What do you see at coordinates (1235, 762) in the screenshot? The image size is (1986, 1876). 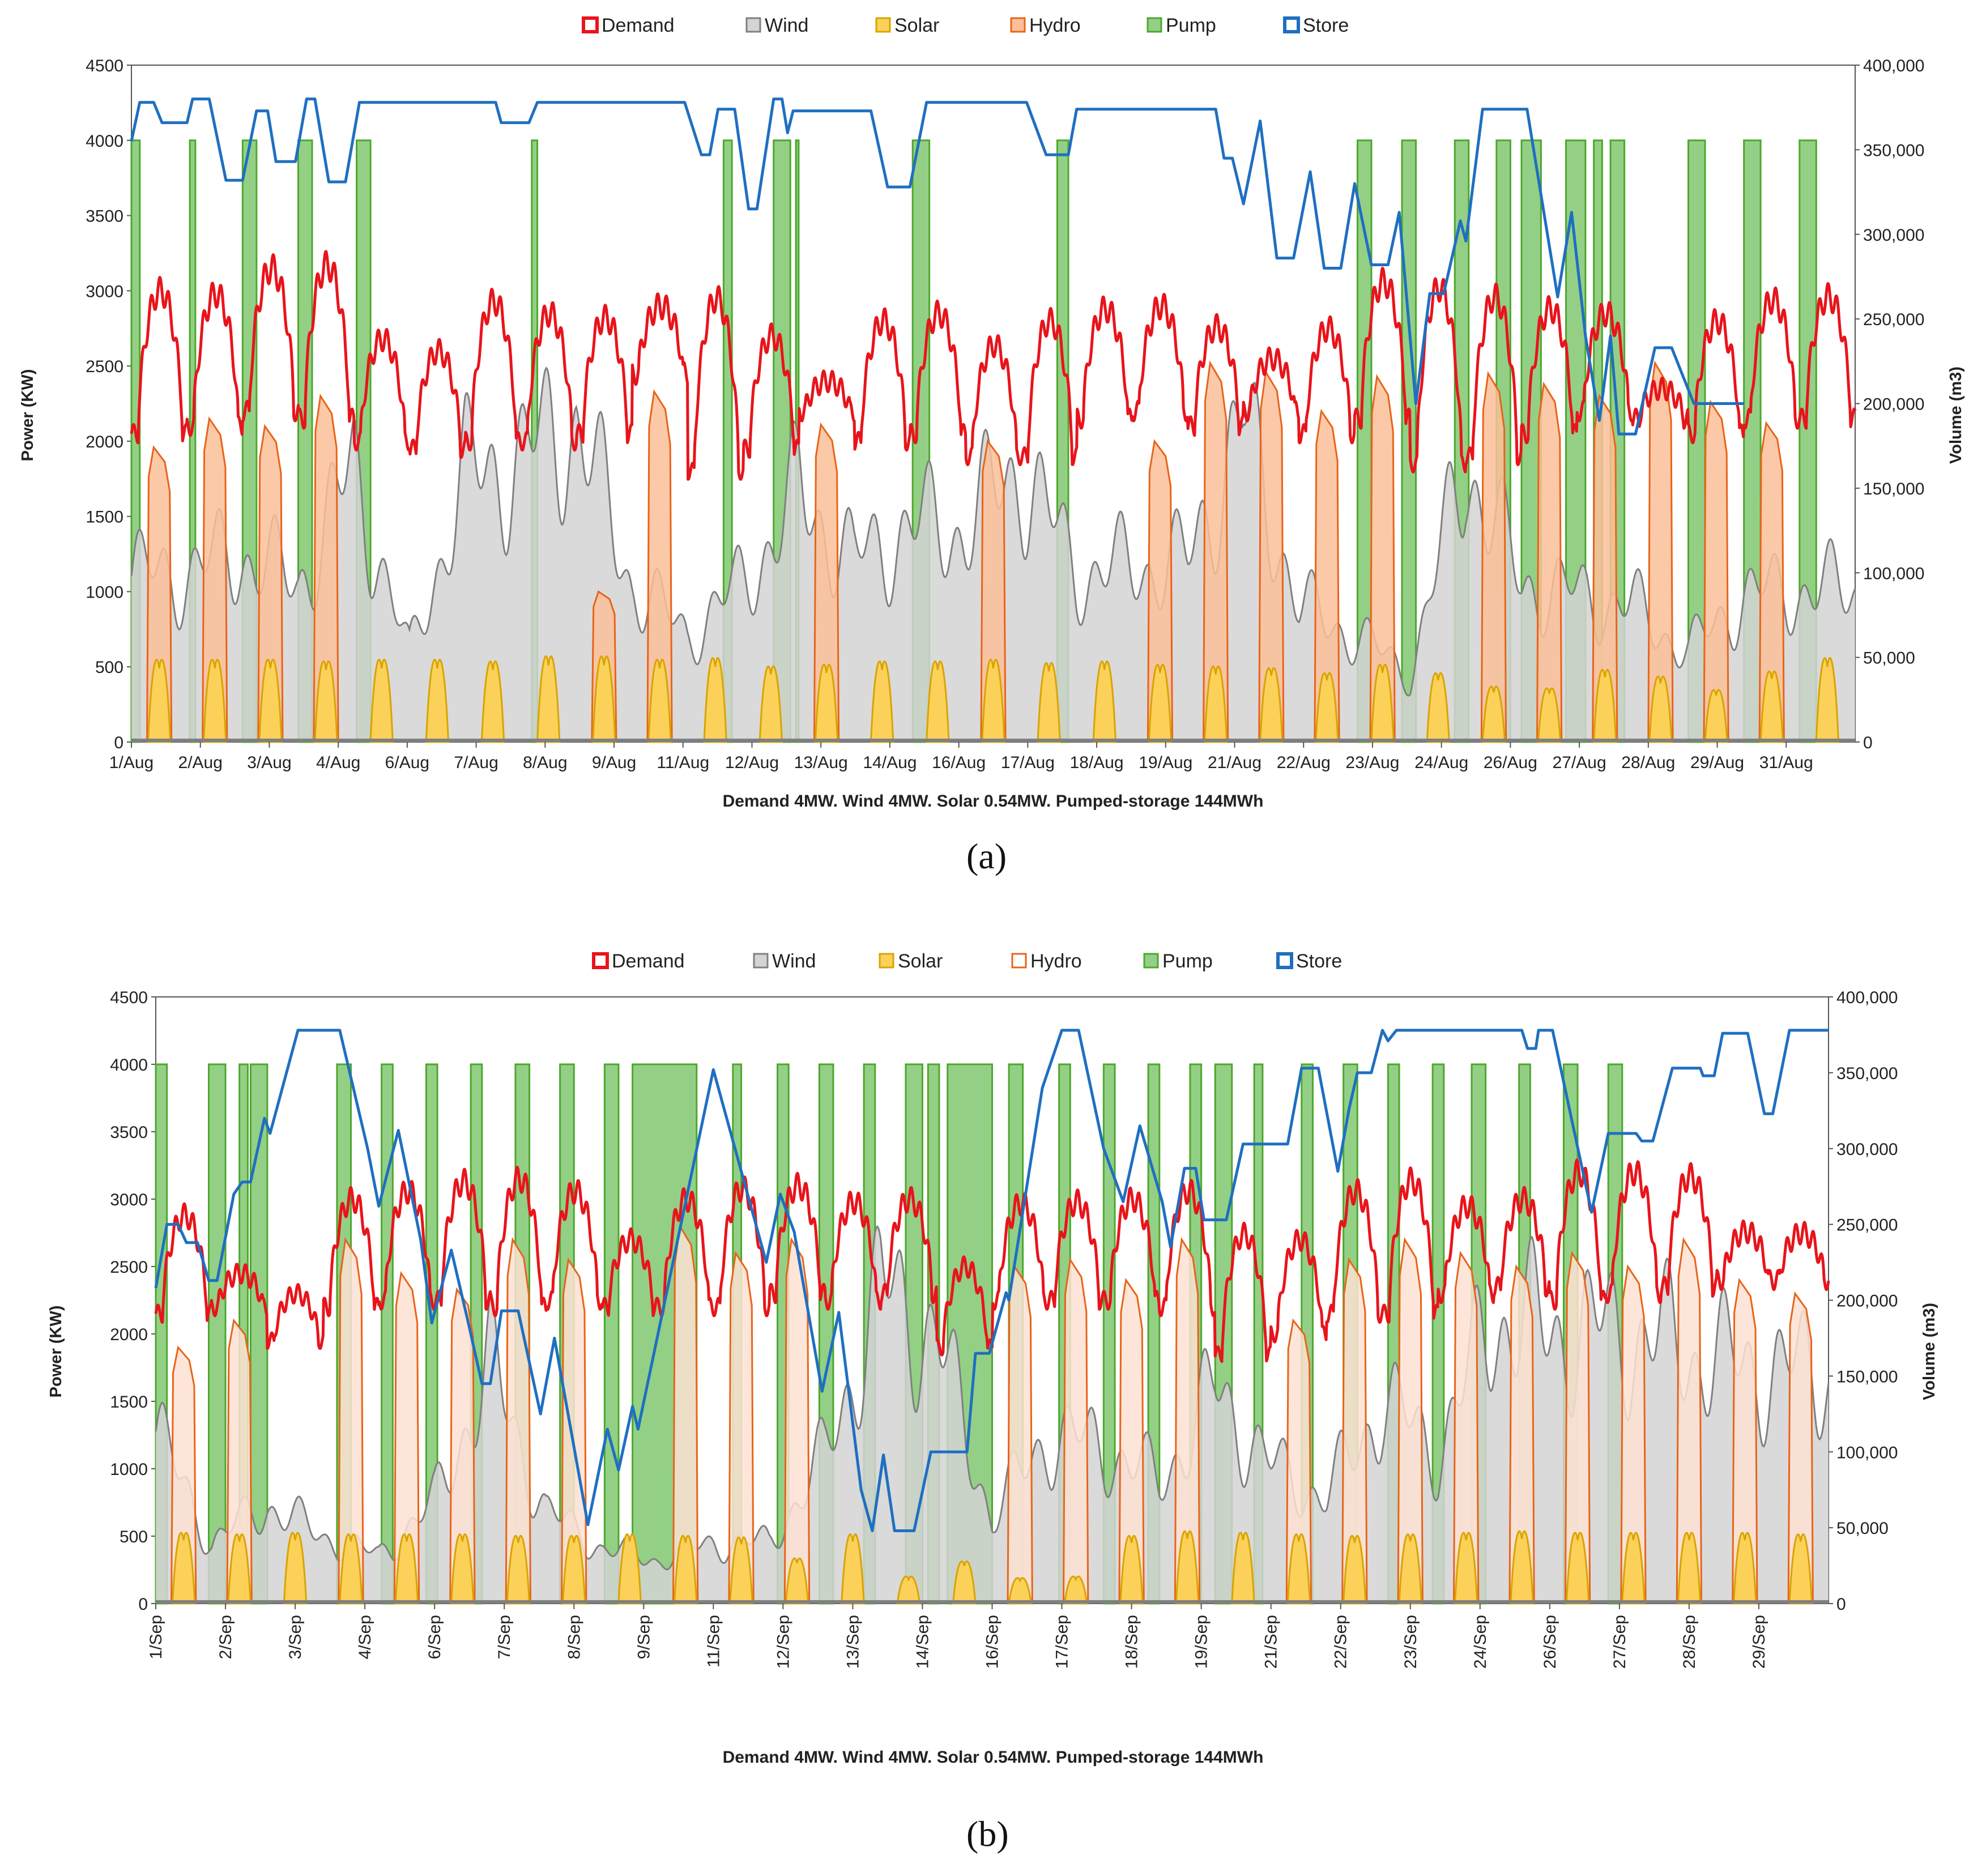 I see `x-tick-label: 21/Aug` at bounding box center [1235, 762].